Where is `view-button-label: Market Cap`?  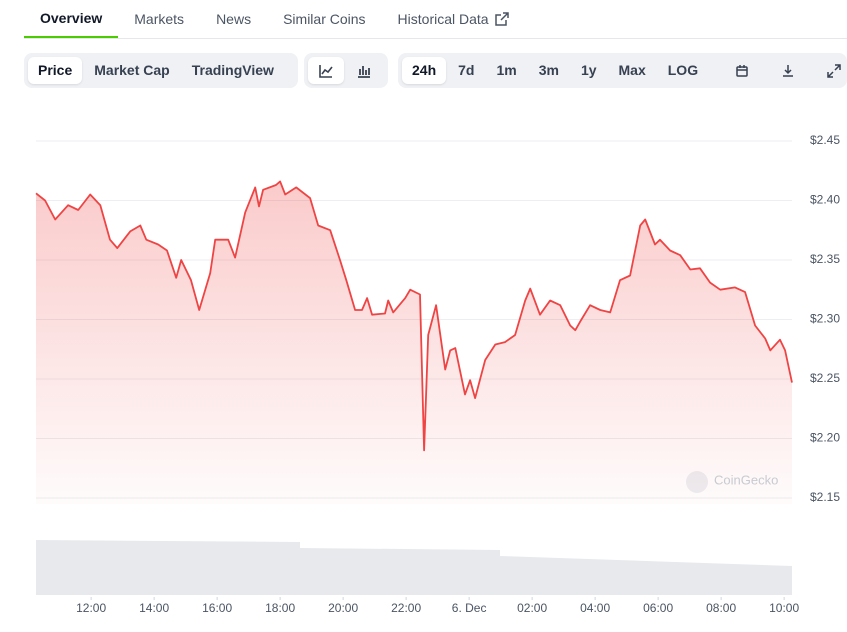 view-button-label: Market Cap is located at coordinates (132, 70).